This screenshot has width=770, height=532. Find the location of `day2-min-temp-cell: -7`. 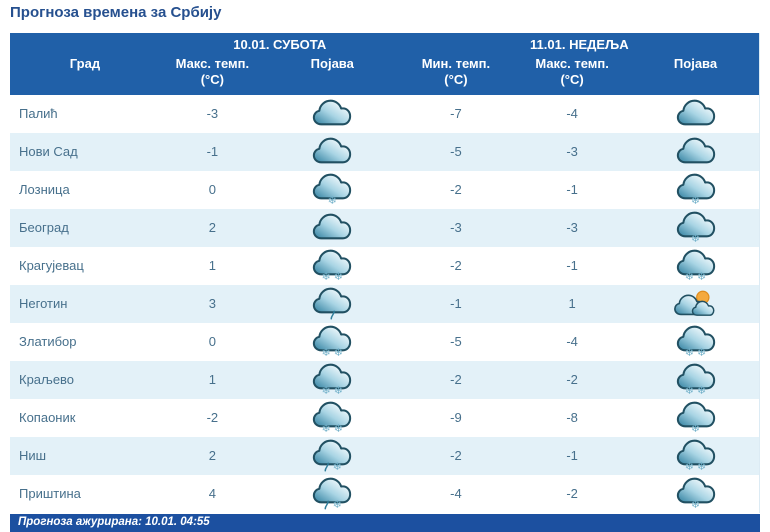

day2-min-temp-cell: -7 is located at coordinates (456, 113).